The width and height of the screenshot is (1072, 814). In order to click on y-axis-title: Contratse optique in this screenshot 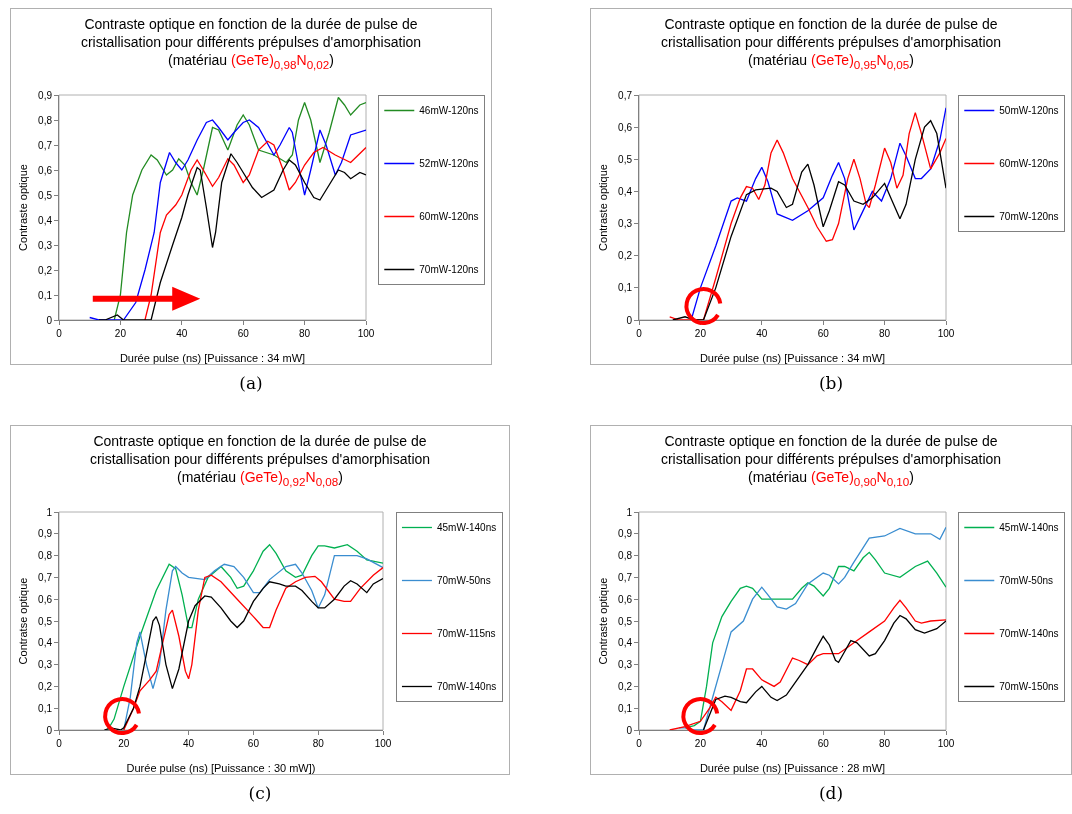, I will do `click(22, 621)`.